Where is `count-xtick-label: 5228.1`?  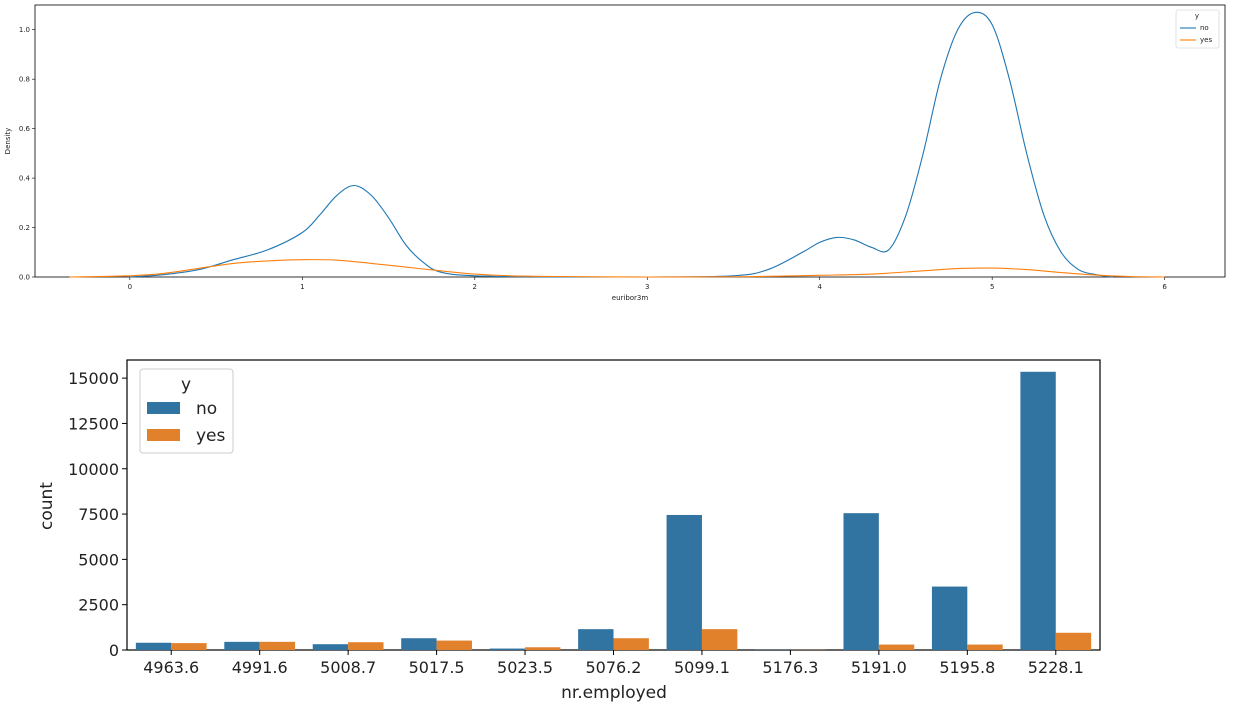 count-xtick-label: 5228.1 is located at coordinates (1056, 667).